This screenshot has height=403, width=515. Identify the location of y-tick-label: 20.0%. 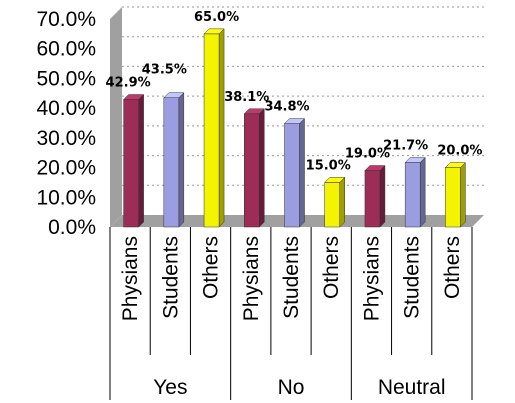
(66, 168).